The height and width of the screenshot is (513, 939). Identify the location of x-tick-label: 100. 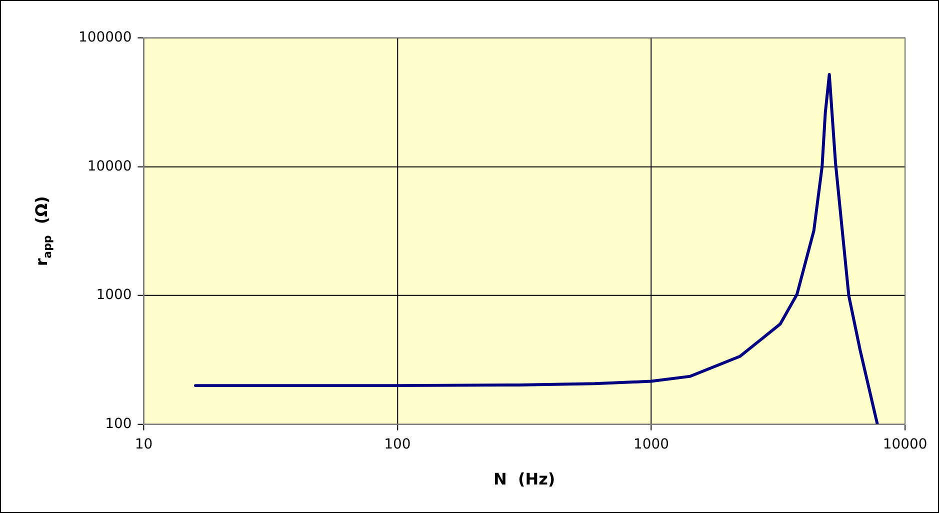
(397, 444).